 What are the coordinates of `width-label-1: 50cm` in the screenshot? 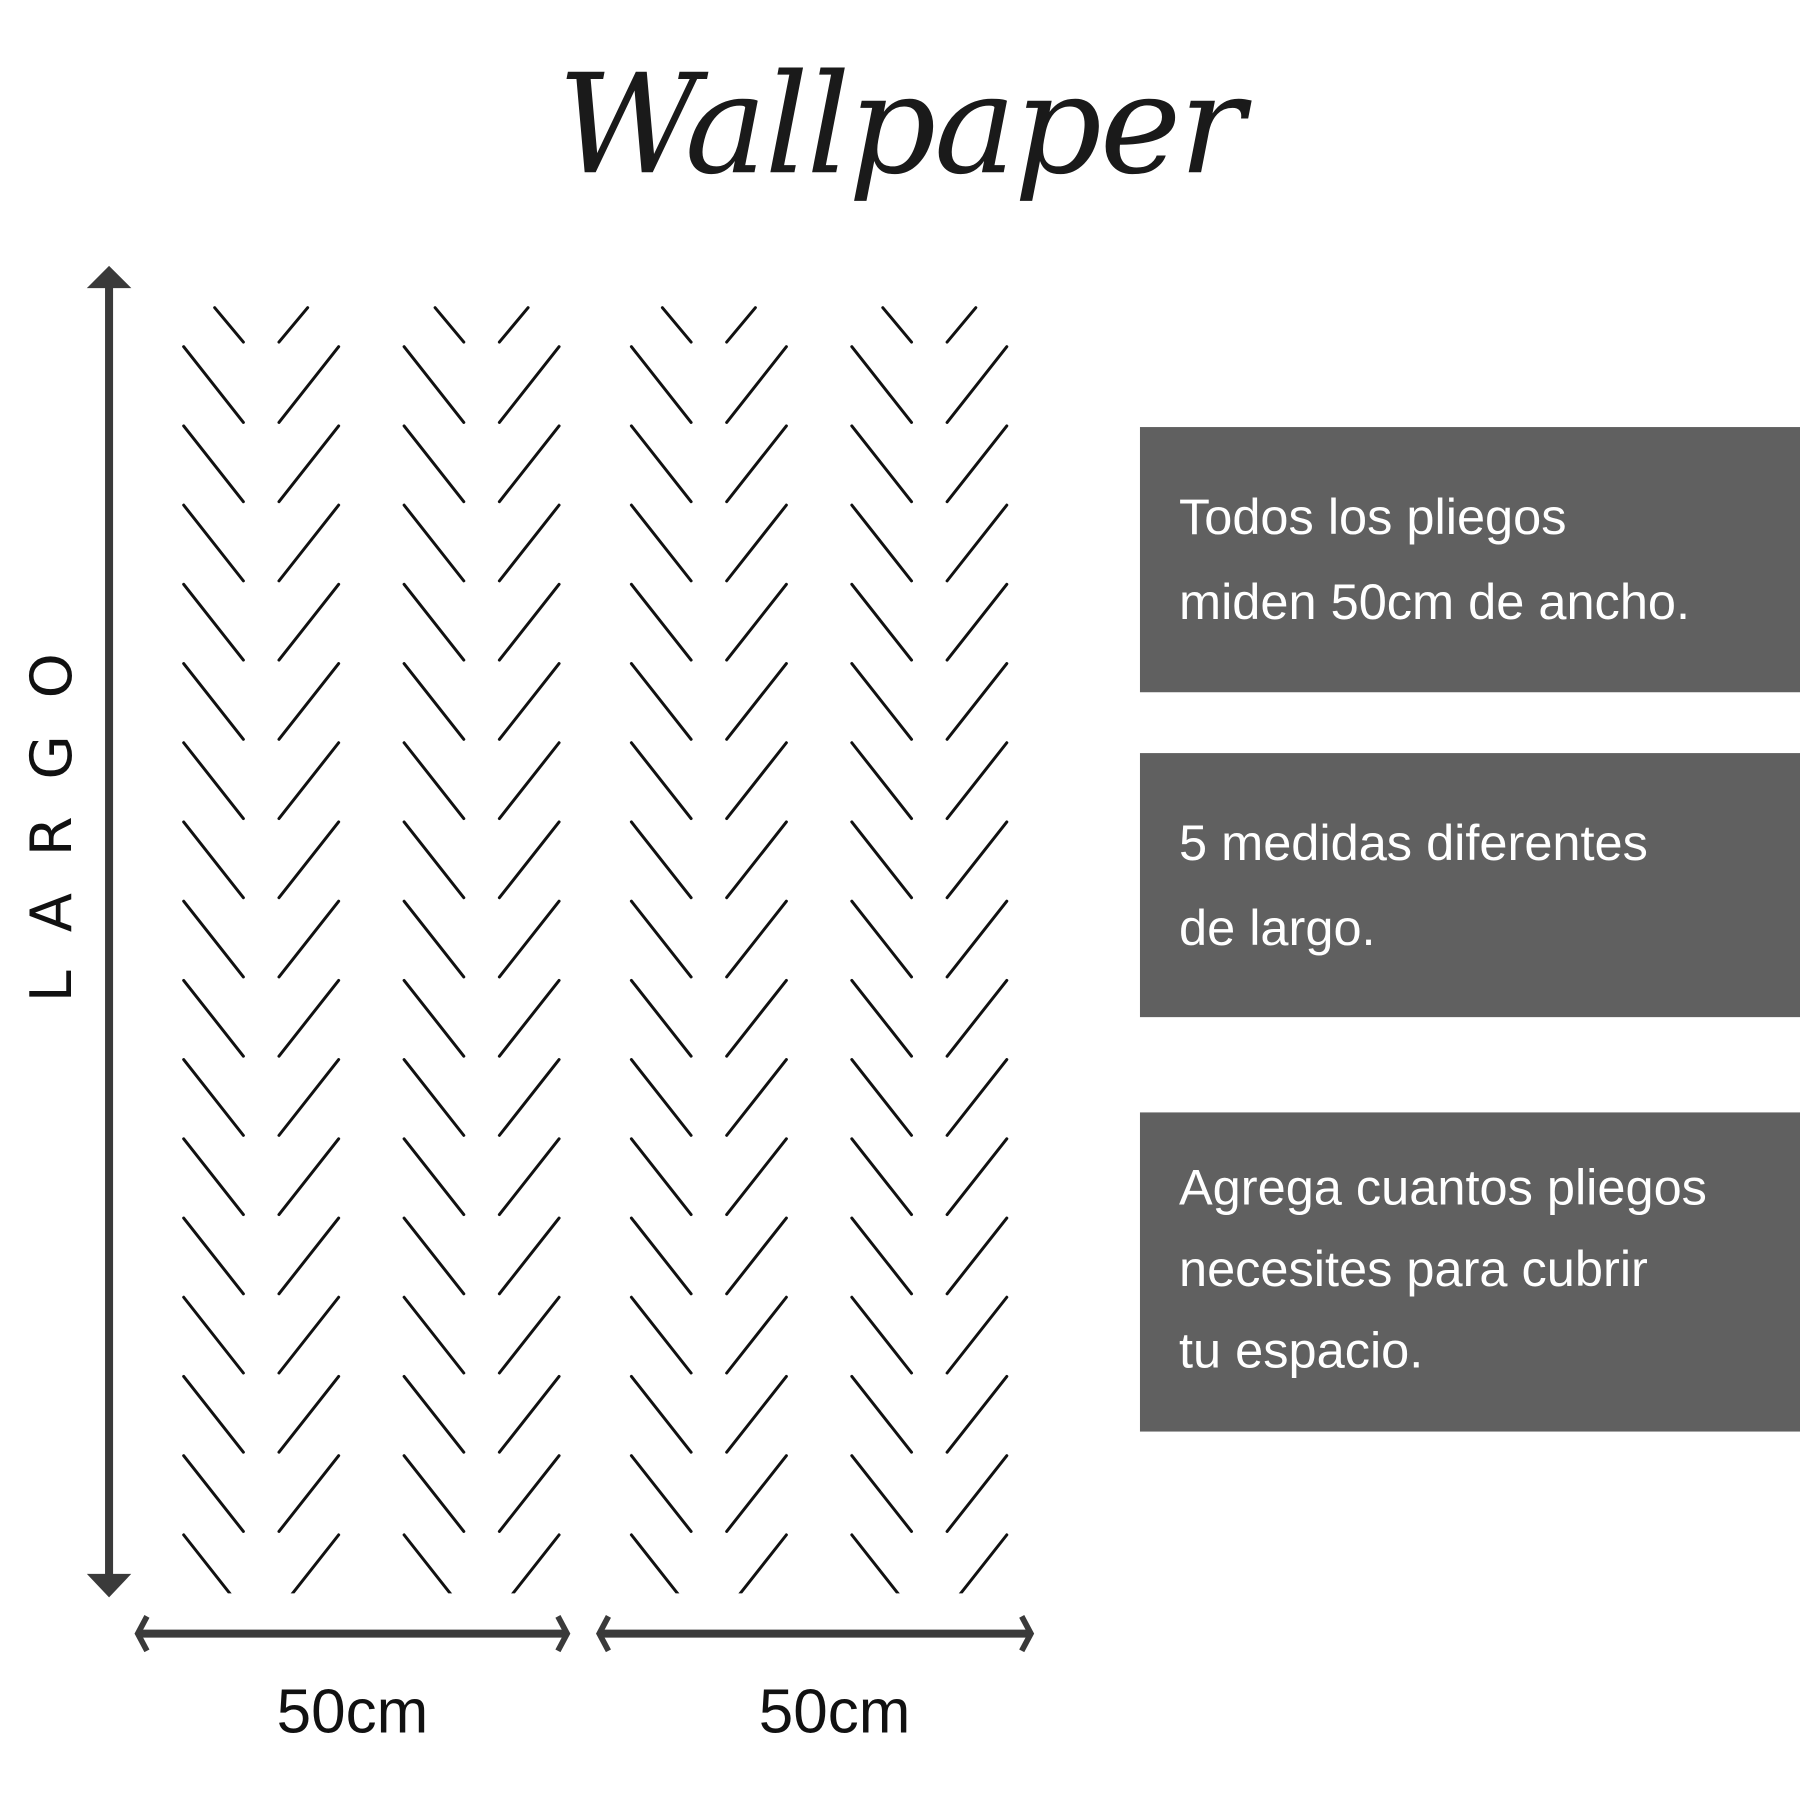 It's located at (352, 1712).